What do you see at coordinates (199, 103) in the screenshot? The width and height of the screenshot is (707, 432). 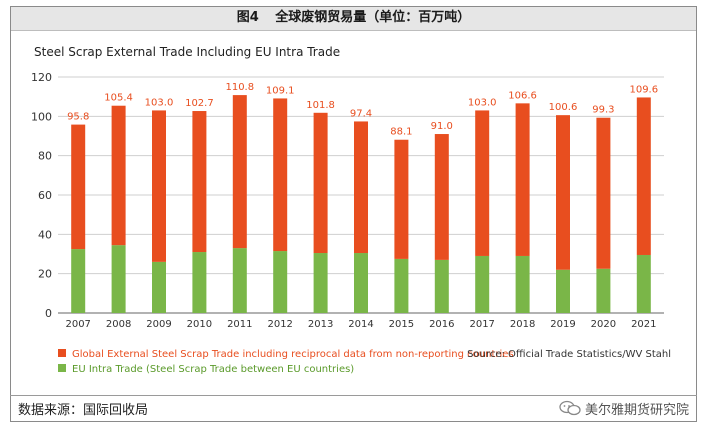 I see `data-label: 102.7` at bounding box center [199, 103].